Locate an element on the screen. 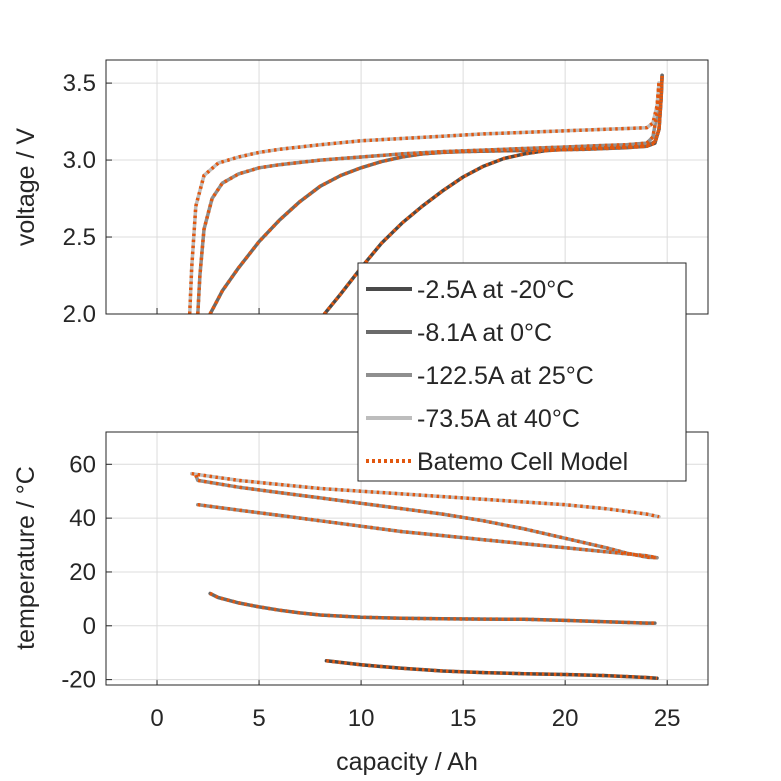 The height and width of the screenshot is (781, 781). legend-label-1: -8.1A at 0°C is located at coordinates (484, 333).